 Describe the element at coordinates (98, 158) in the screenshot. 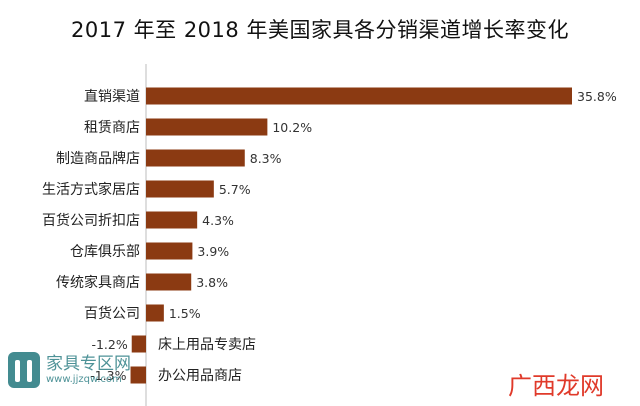

I see `category-label: 制造商品牌店` at that location.